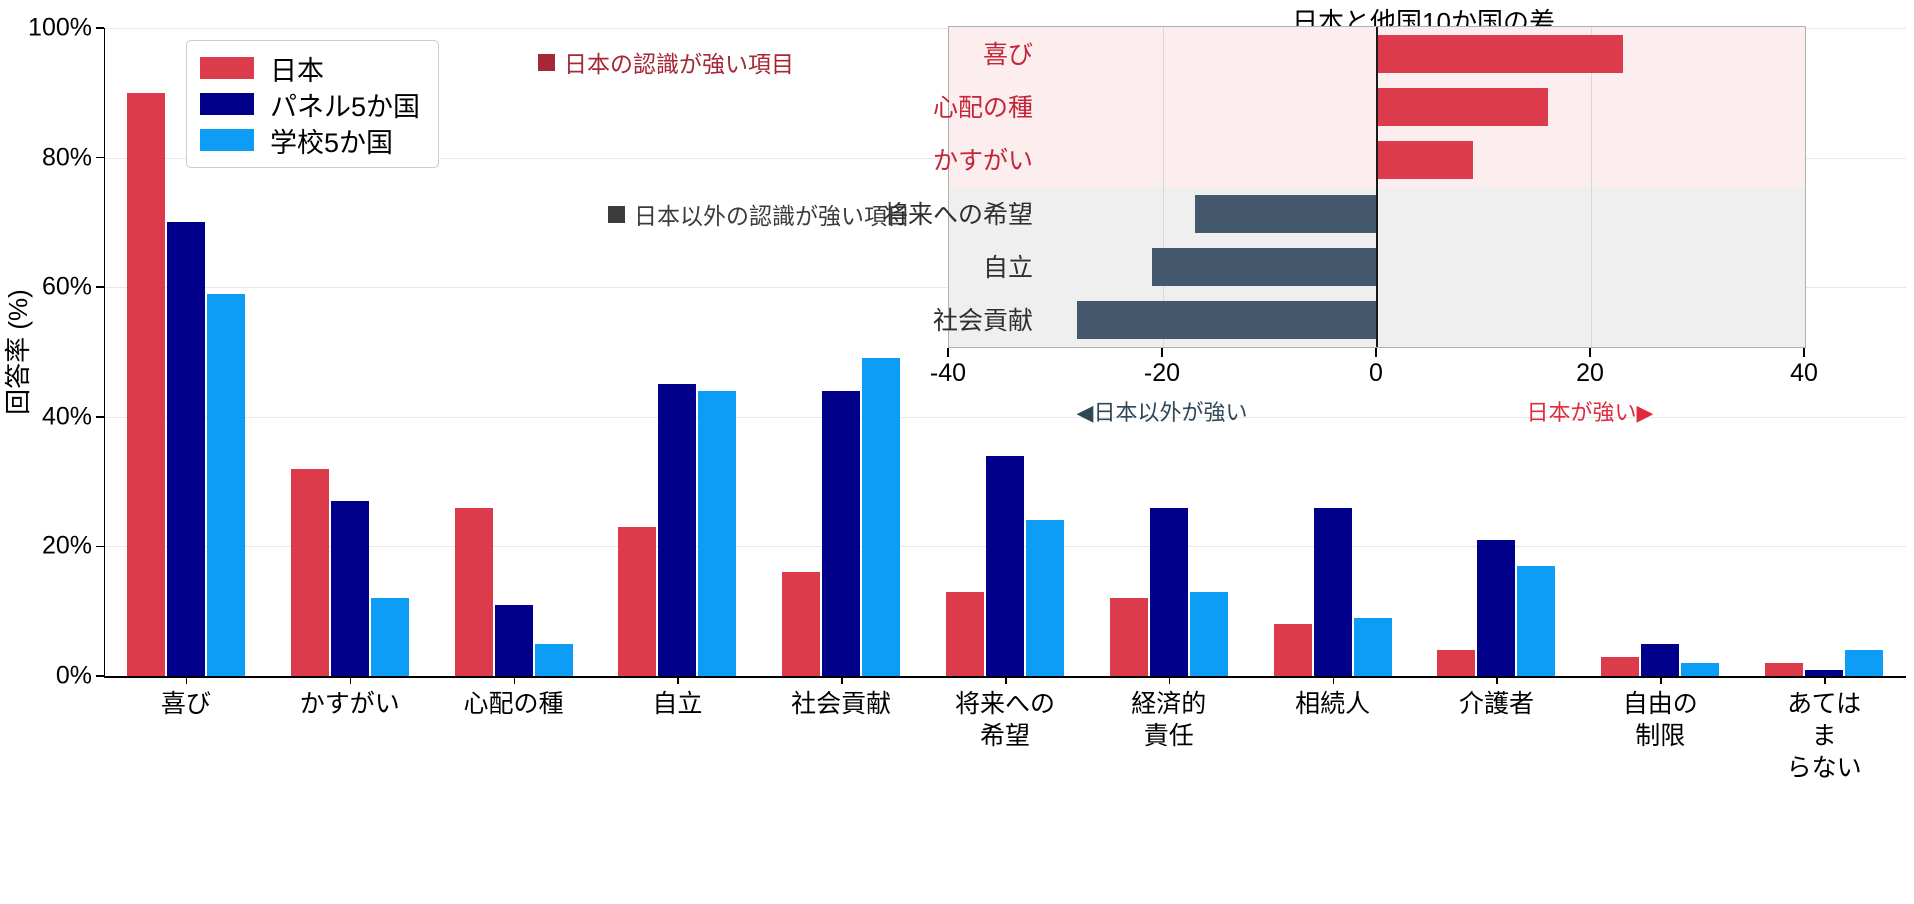  Describe the element at coordinates (66, 157) in the screenshot. I see `y-tick-label: 80%` at that location.